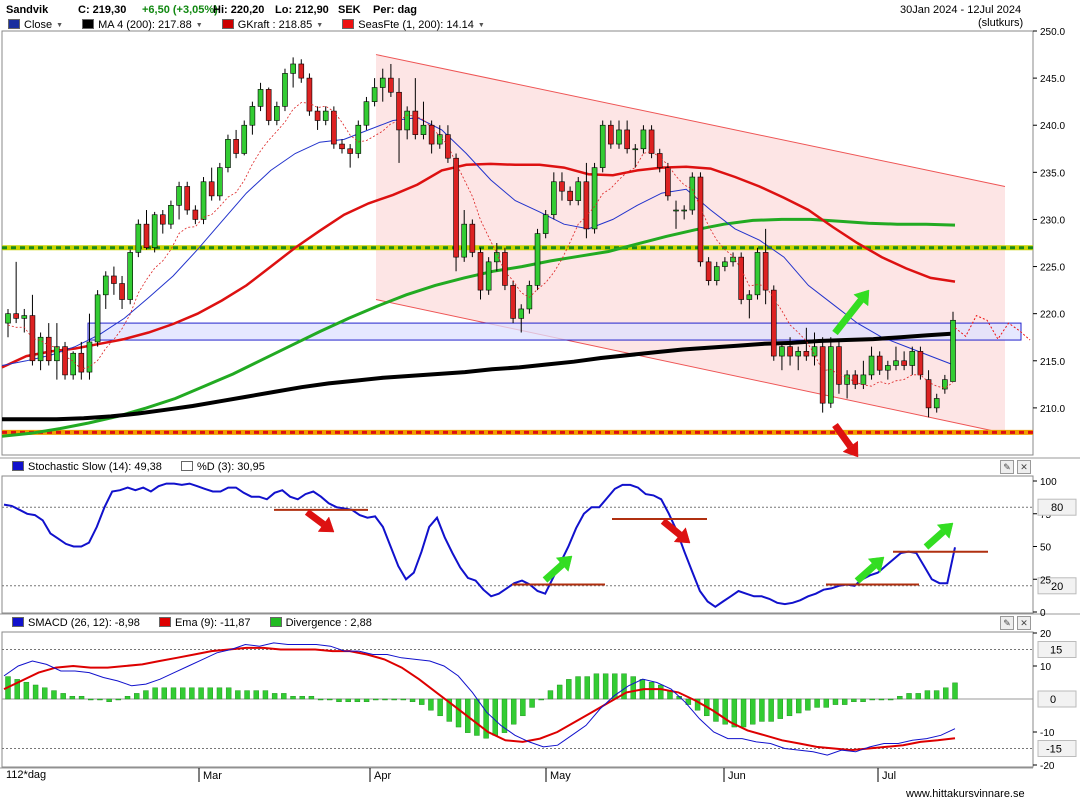 This screenshot has width=1080, height=801. What do you see at coordinates (413, 25) in the screenshot?
I see `legend-item-seasfte: SeasFte (1, 200): 14.14 ▼` at bounding box center [413, 25].